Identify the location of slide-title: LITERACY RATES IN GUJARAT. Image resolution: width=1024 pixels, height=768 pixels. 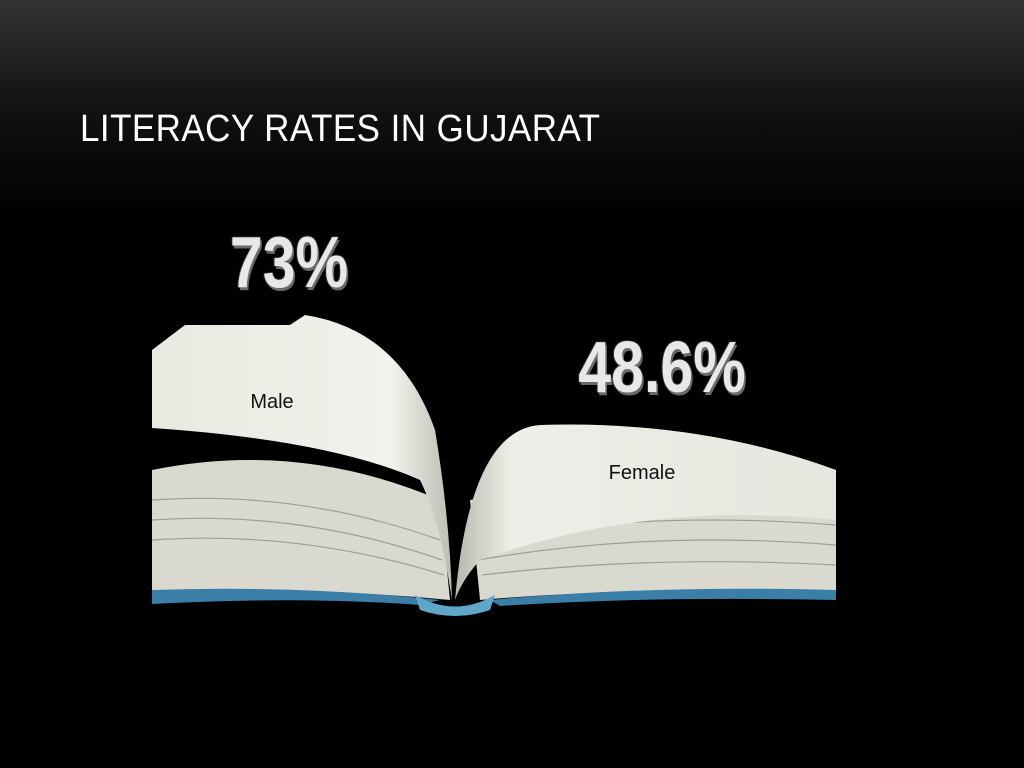
(340, 129).